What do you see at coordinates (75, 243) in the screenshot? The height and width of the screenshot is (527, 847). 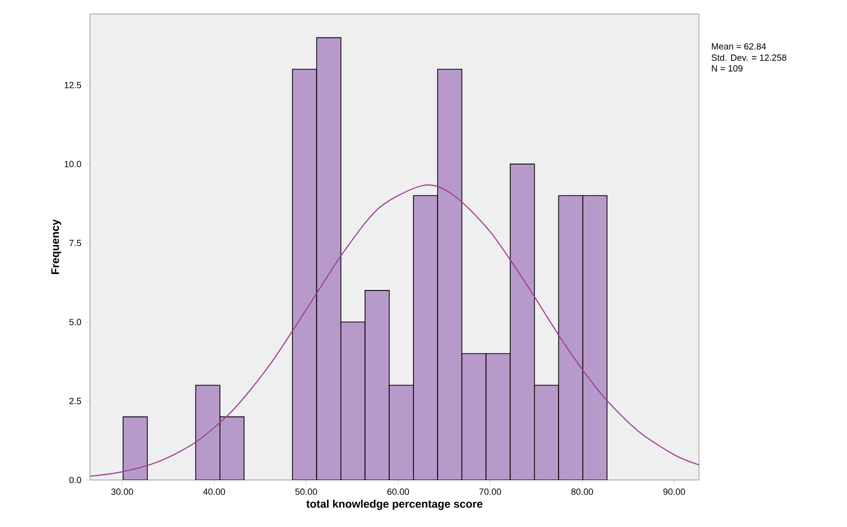 I see `y-tick-label: 7.5` at bounding box center [75, 243].